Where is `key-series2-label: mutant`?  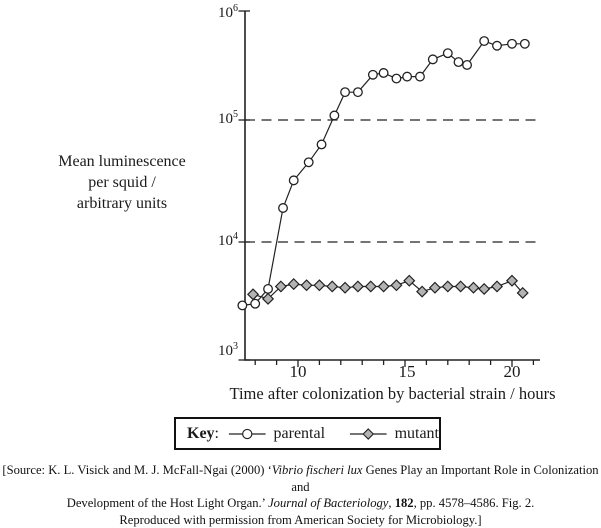 key-series2-label: mutant is located at coordinates (416, 433).